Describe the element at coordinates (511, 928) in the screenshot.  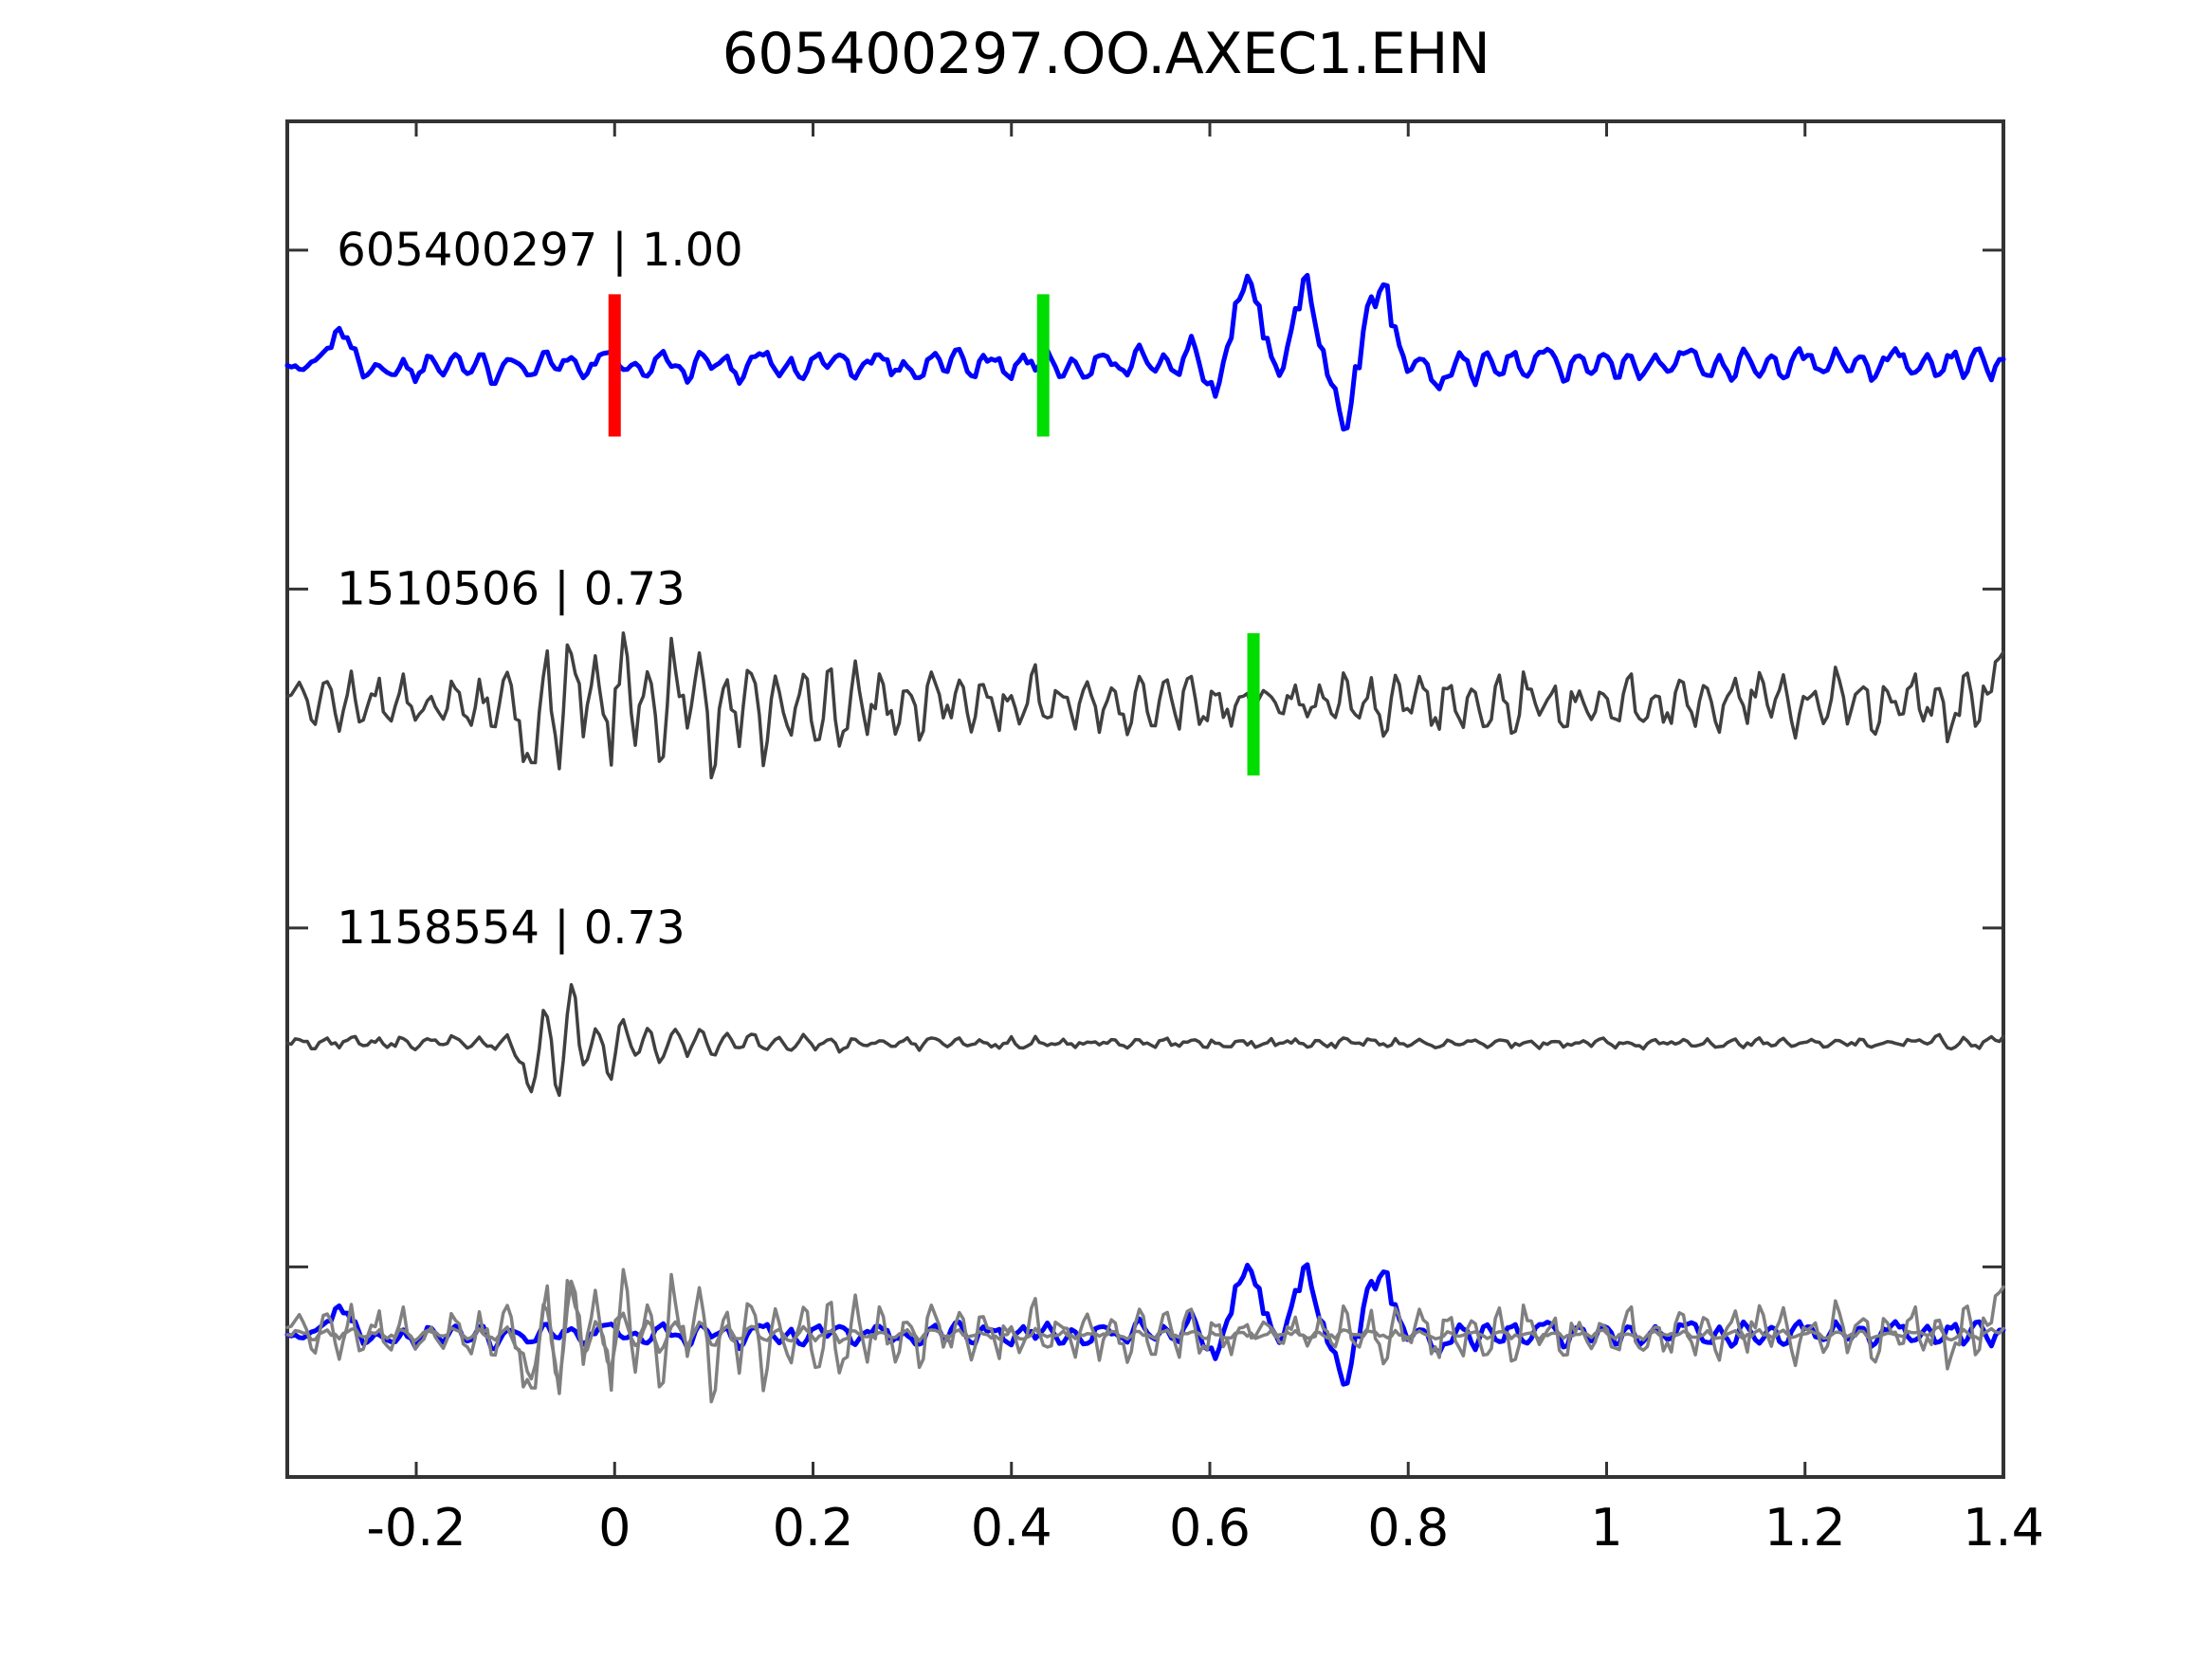
I see `trace-label-2: 1158554 | 0.73` at that location.